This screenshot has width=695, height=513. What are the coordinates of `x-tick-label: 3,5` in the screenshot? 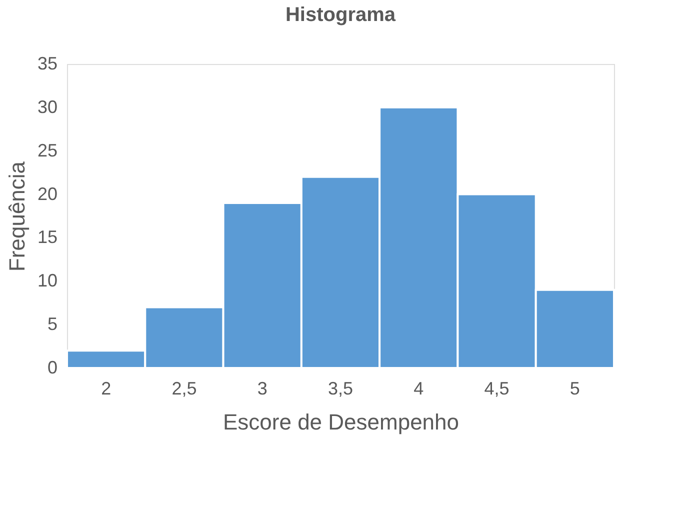 It's located at (341, 388).